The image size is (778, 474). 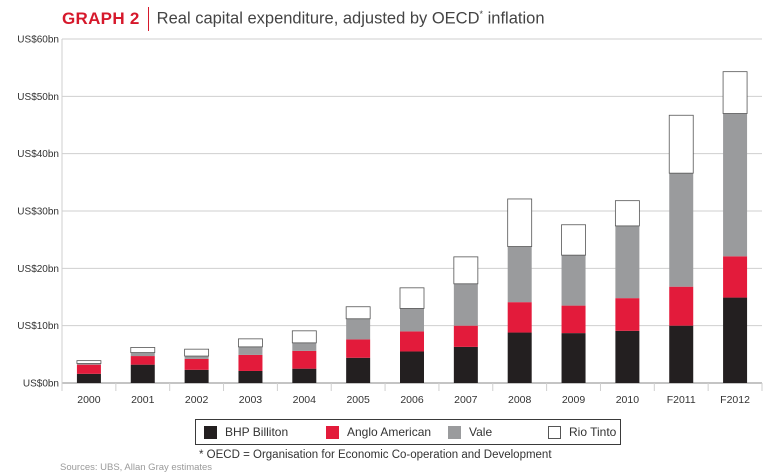 What do you see at coordinates (735, 400) in the screenshot?
I see `x-tick-label: F2012` at bounding box center [735, 400].